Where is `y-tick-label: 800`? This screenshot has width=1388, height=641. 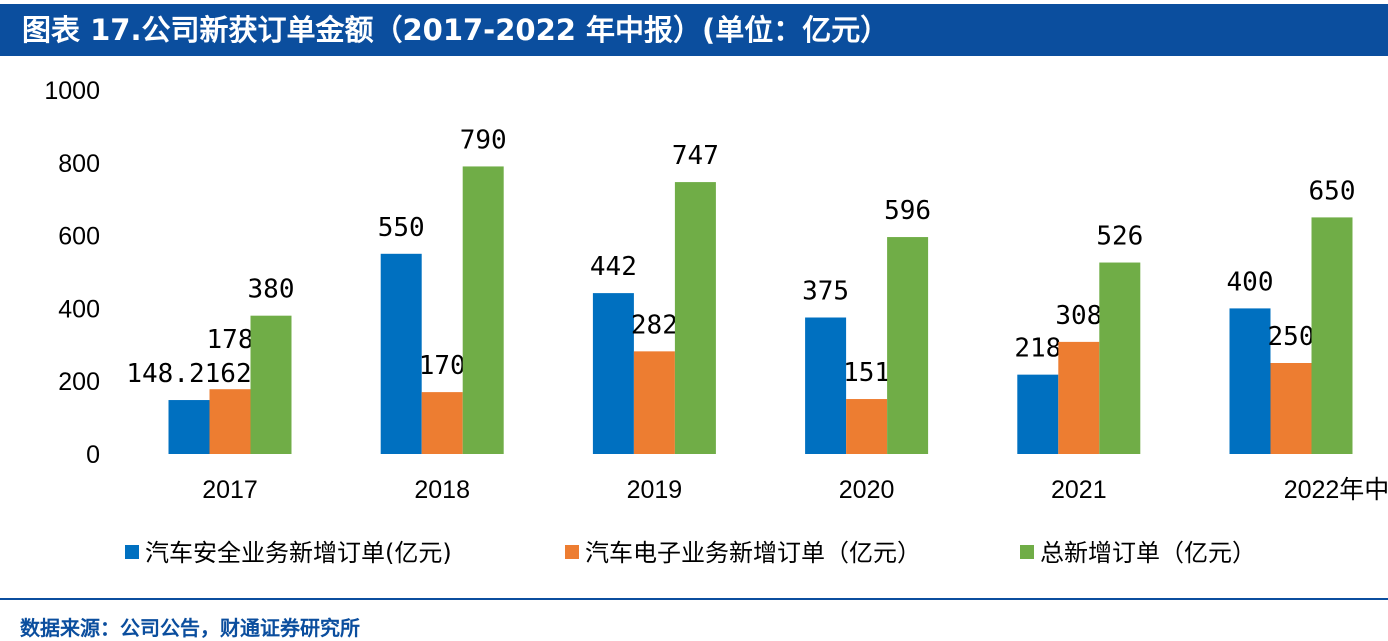
y-tick-label: 800 is located at coordinates (79, 164).